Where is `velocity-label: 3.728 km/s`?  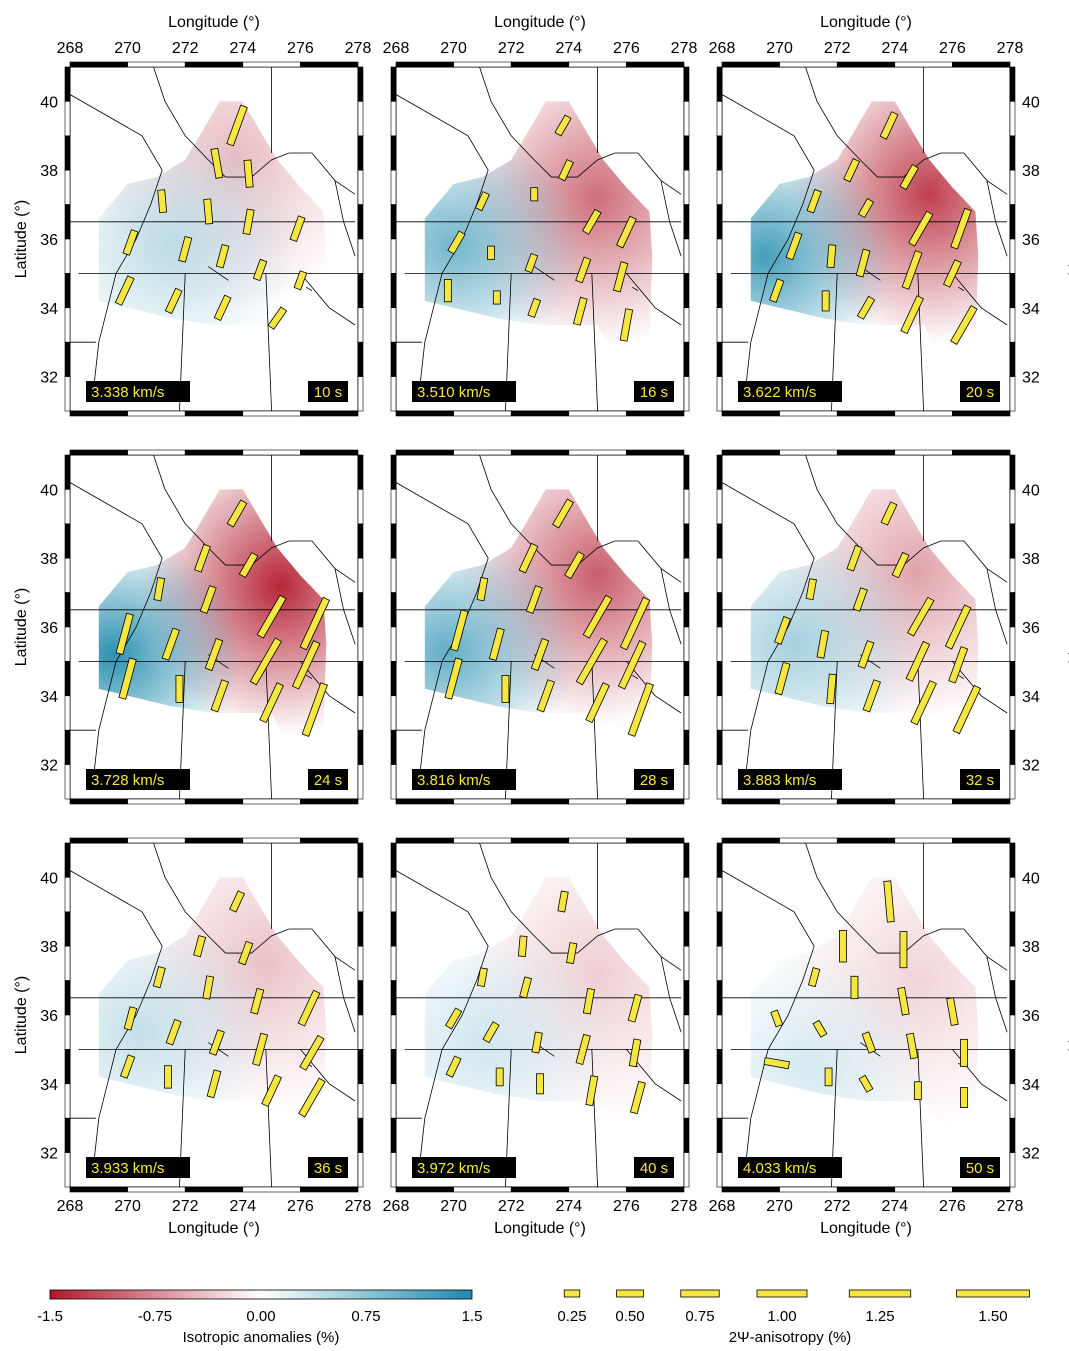 velocity-label: 3.728 km/s is located at coordinates (127, 780).